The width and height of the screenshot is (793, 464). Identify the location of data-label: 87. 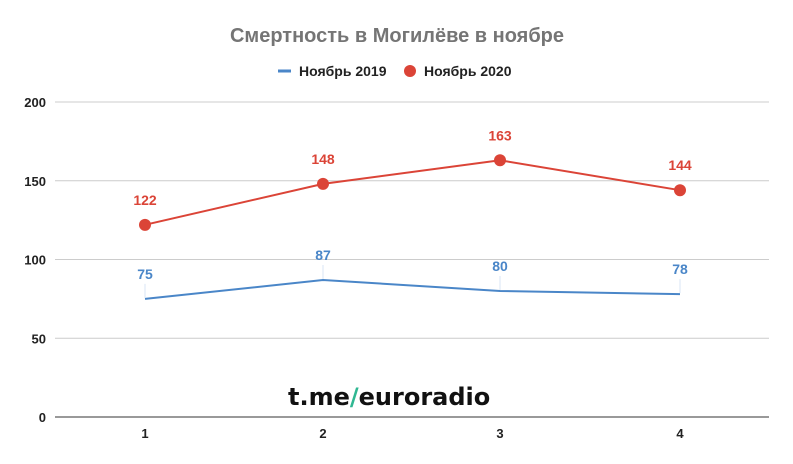
(323, 255).